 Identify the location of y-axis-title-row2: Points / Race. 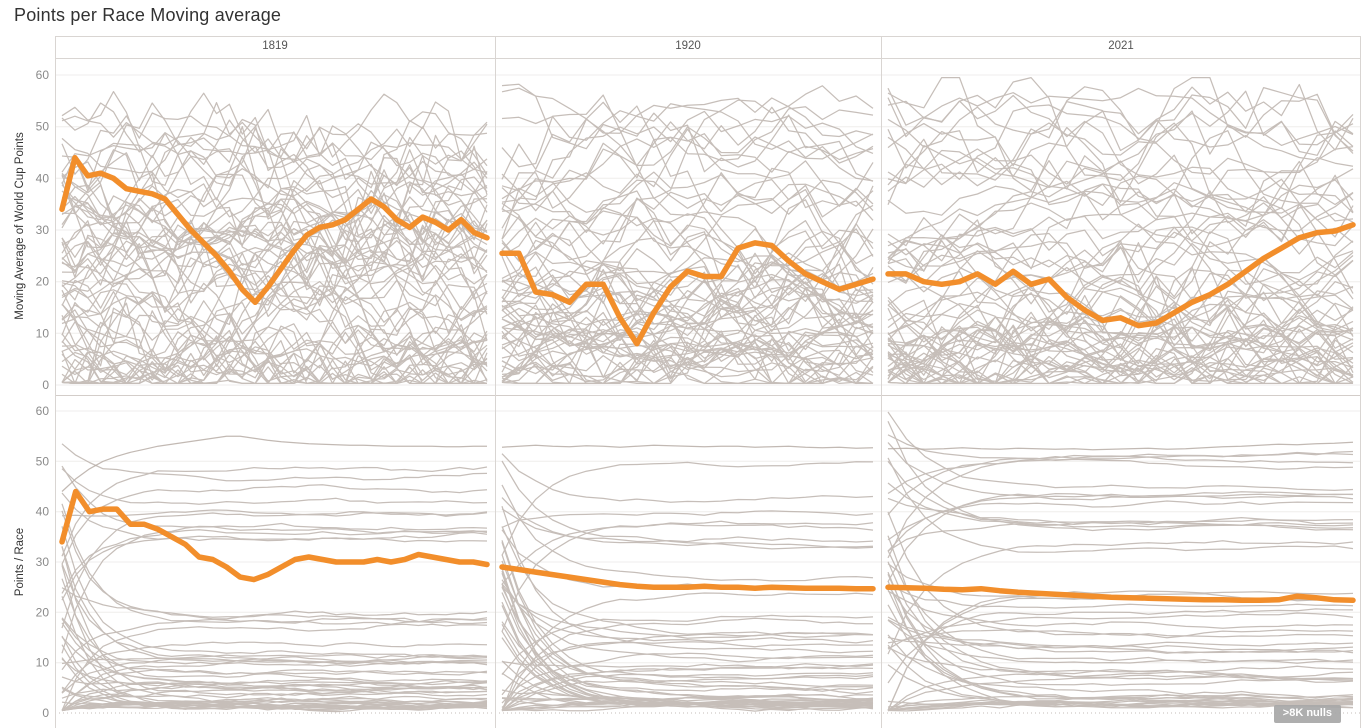
(20, 562).